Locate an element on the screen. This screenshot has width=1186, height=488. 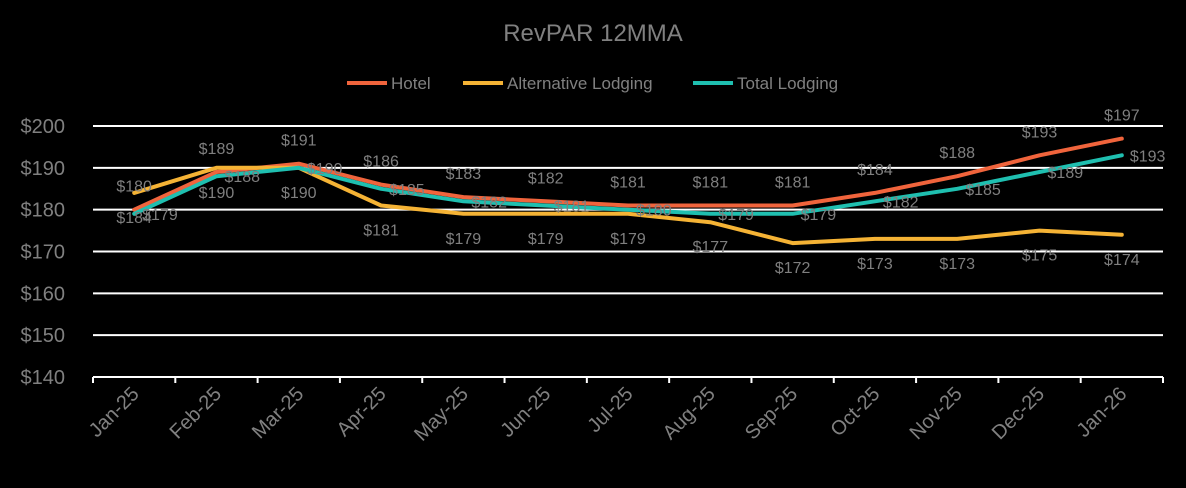
legend-label: Total Lodging is located at coordinates (787, 83).